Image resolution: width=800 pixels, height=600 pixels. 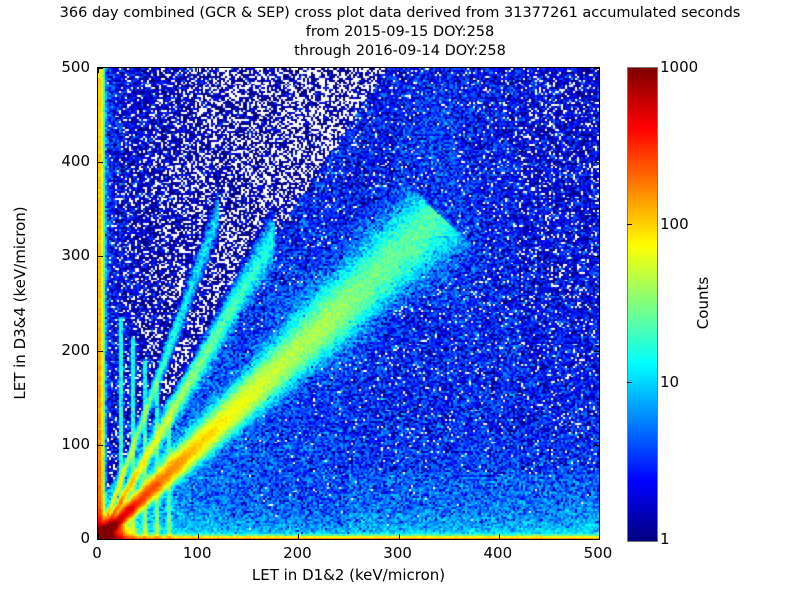 What do you see at coordinates (665, 539) in the screenshot?
I see `colorbar-tick-label: 1` at bounding box center [665, 539].